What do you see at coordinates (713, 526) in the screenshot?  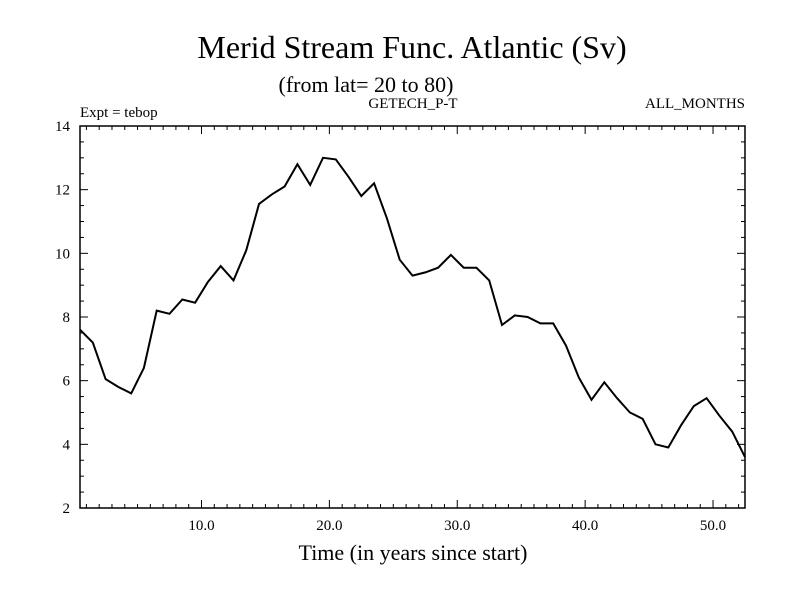 I see `x-tick-label: 50.0` at bounding box center [713, 526].